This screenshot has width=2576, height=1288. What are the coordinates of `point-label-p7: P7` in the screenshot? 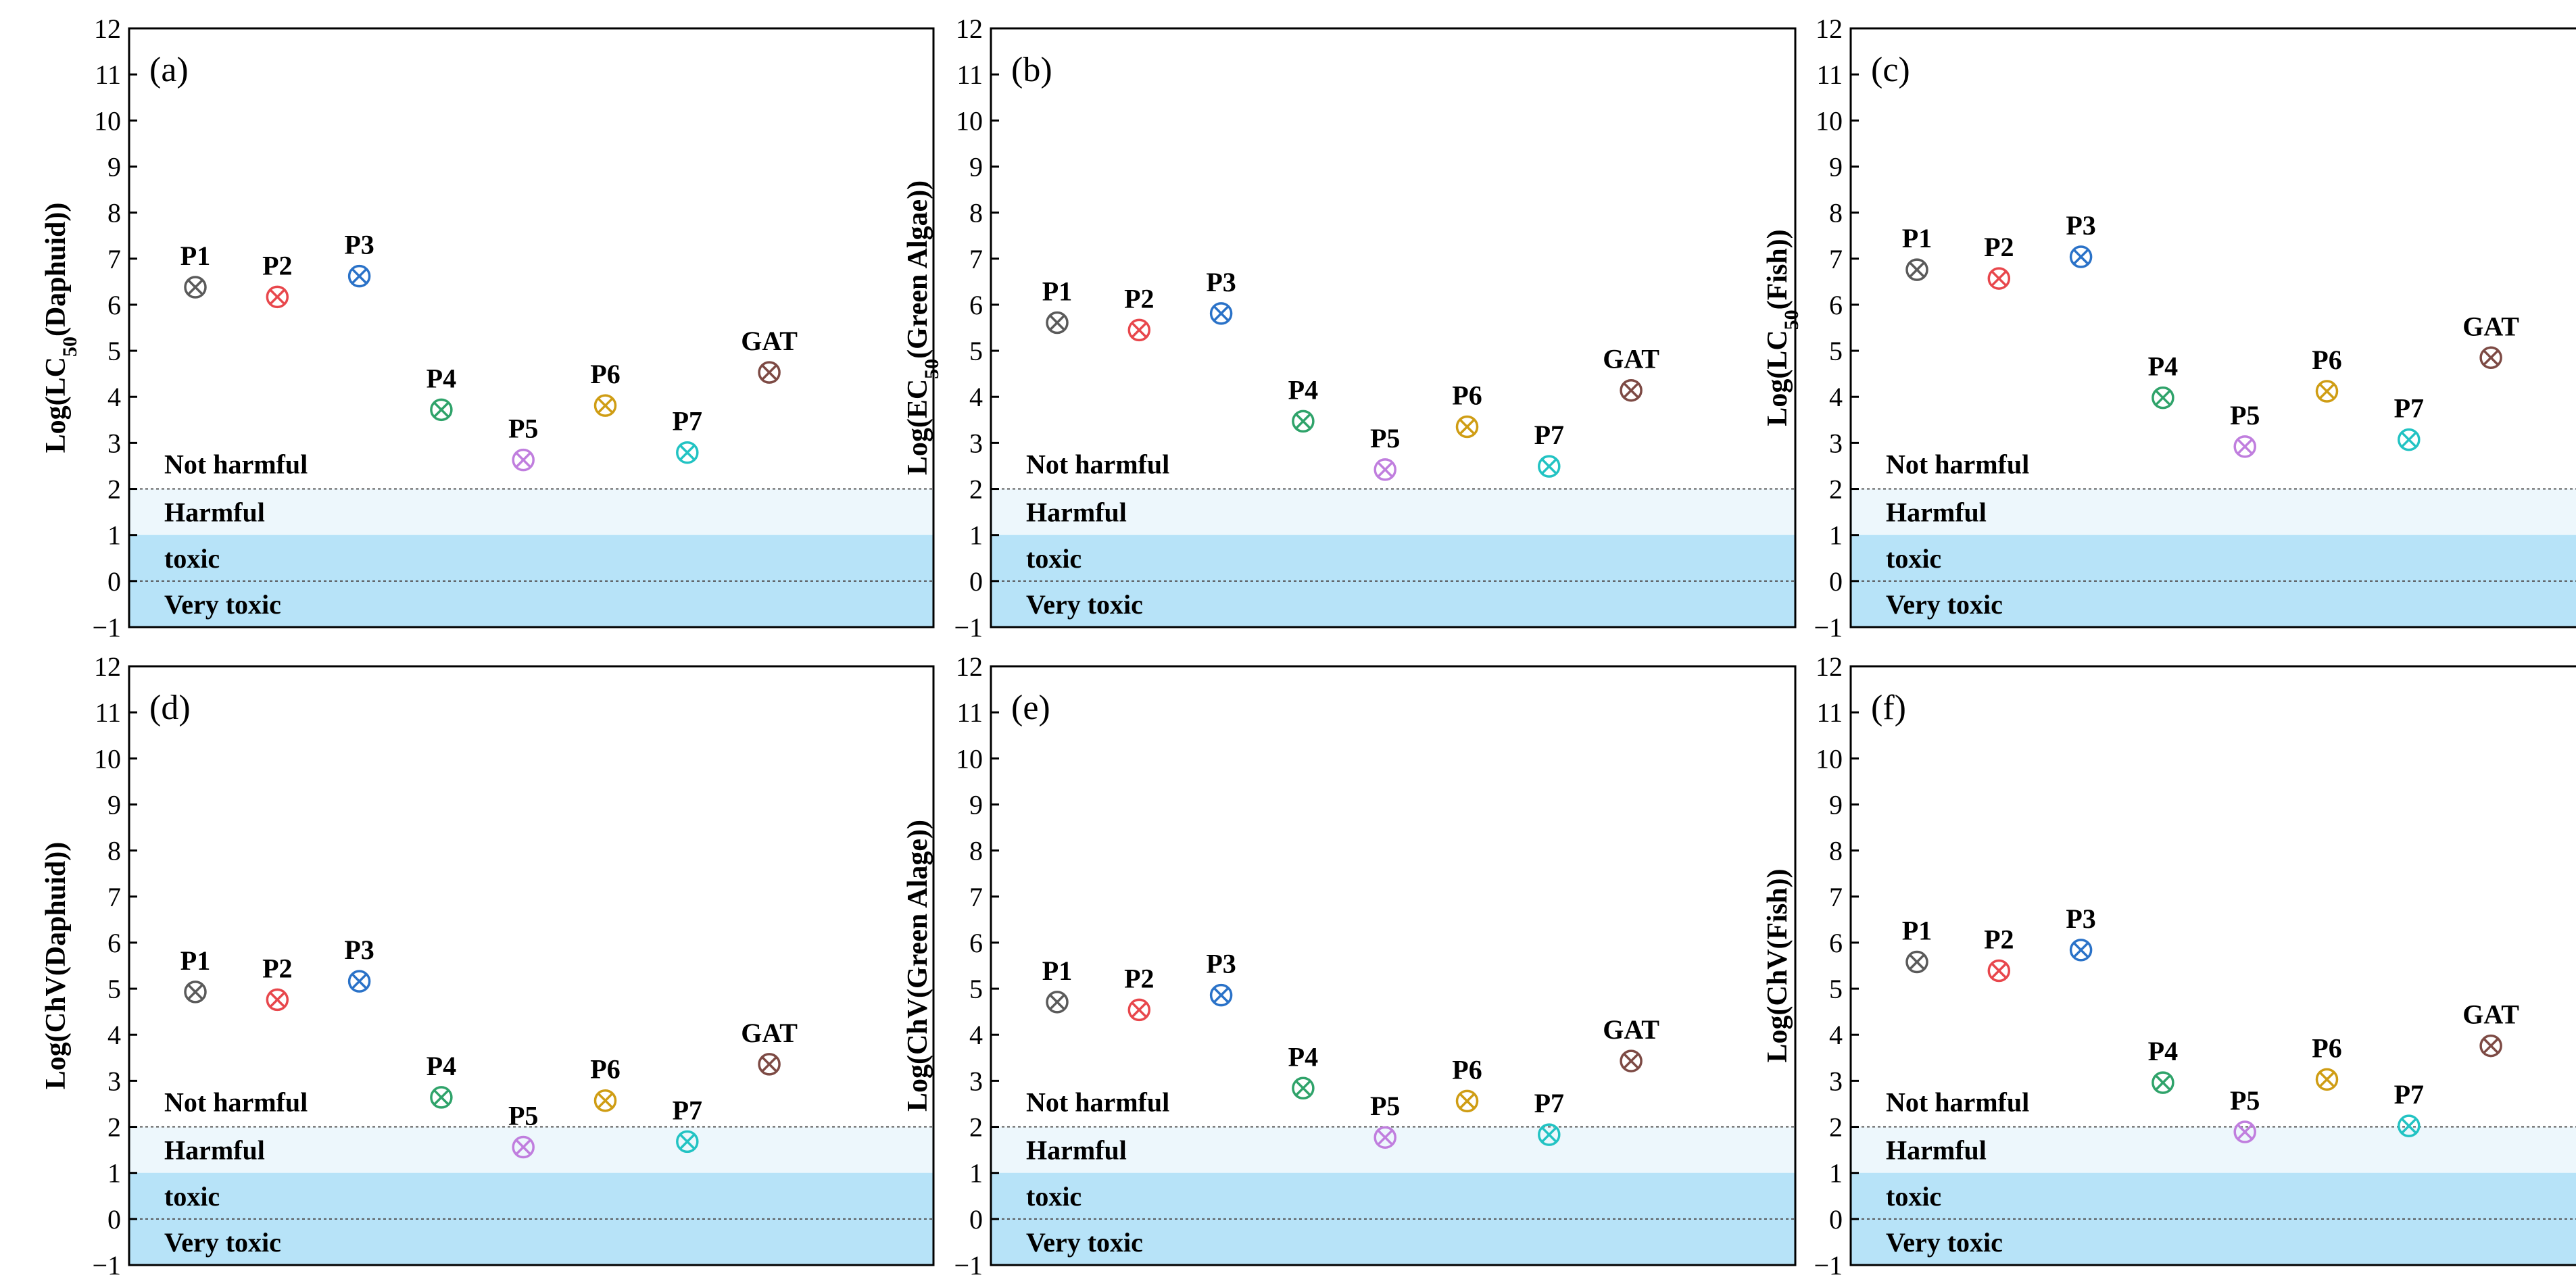 It's located at (687, 1110).